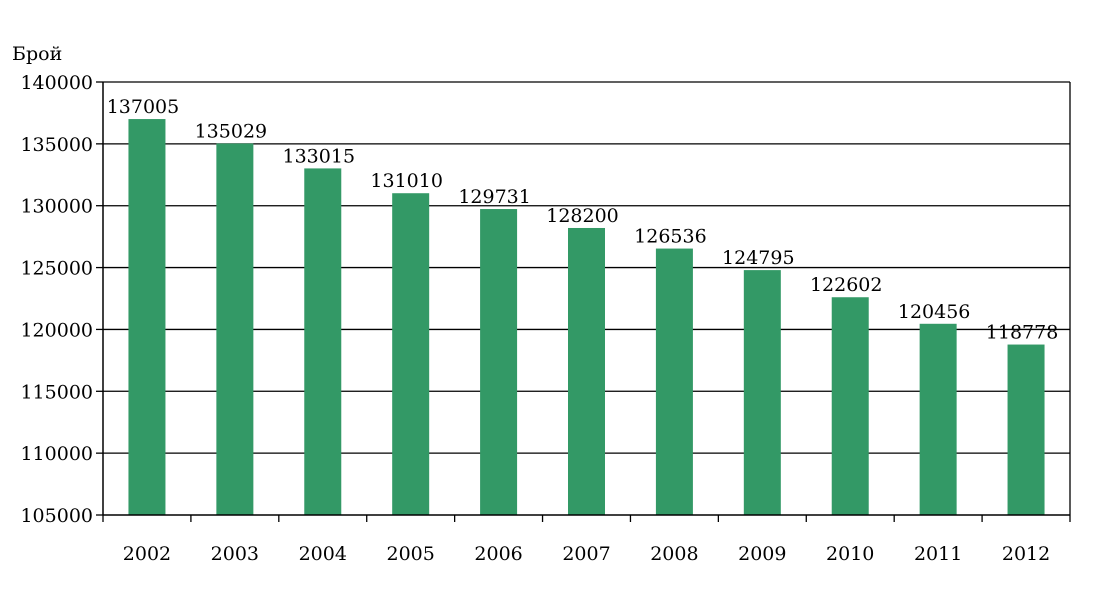  What do you see at coordinates (56, 392) in the screenshot?
I see `y-tick-label: 115000` at bounding box center [56, 392].